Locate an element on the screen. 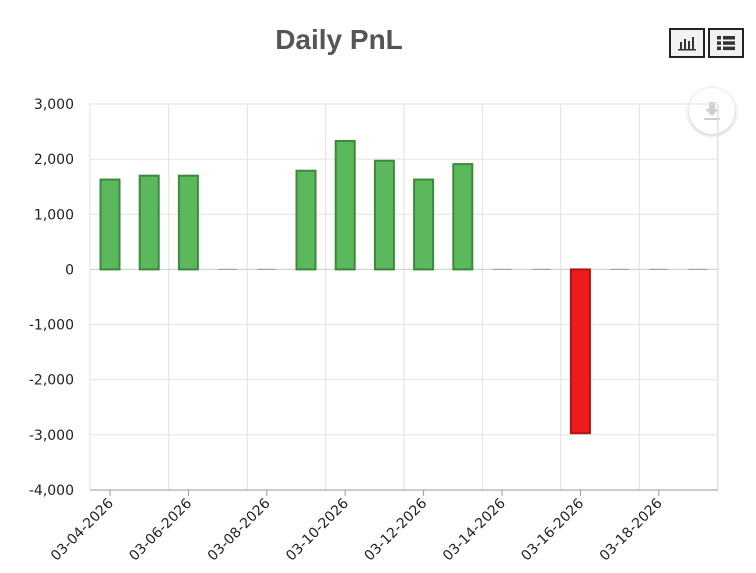 The width and height of the screenshot is (756, 573). x-tick-label: 03-10-2026 is located at coordinates (317, 529).